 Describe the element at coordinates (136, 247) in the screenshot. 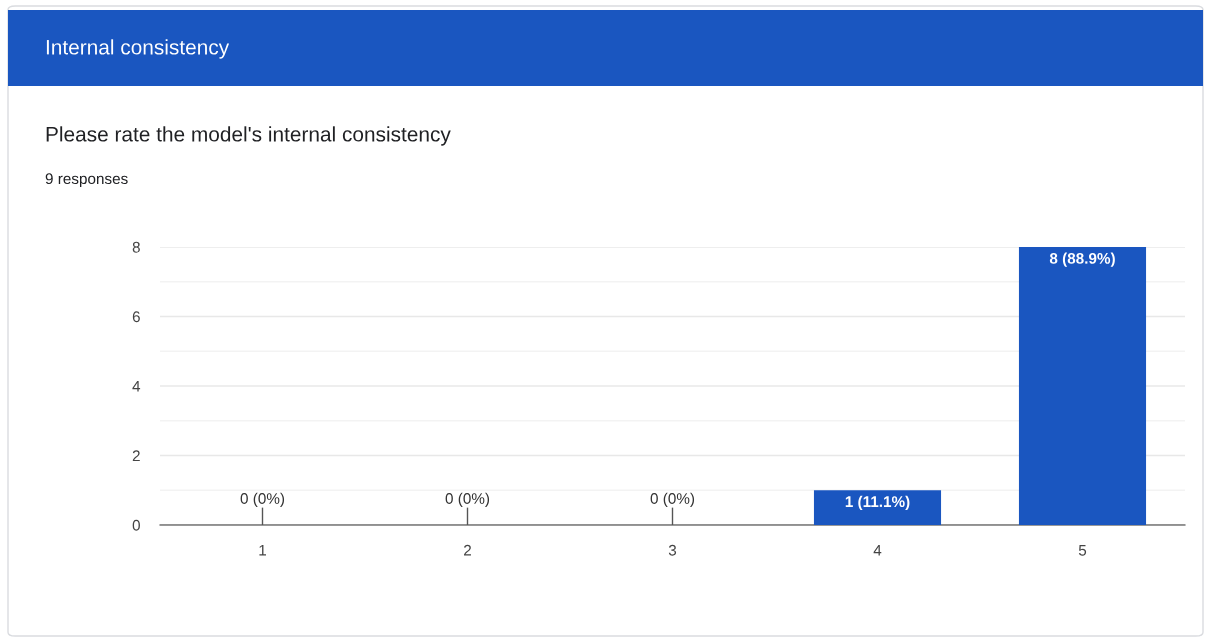

I see `y-tick-label: 8` at that location.